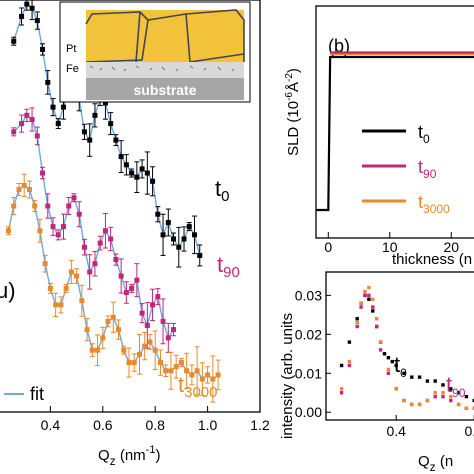 Image resolution: width=474 pixels, height=474 pixels. What do you see at coordinates (165, 36) in the screenshot?
I see `grain-boundaries` at bounding box center [165, 36].